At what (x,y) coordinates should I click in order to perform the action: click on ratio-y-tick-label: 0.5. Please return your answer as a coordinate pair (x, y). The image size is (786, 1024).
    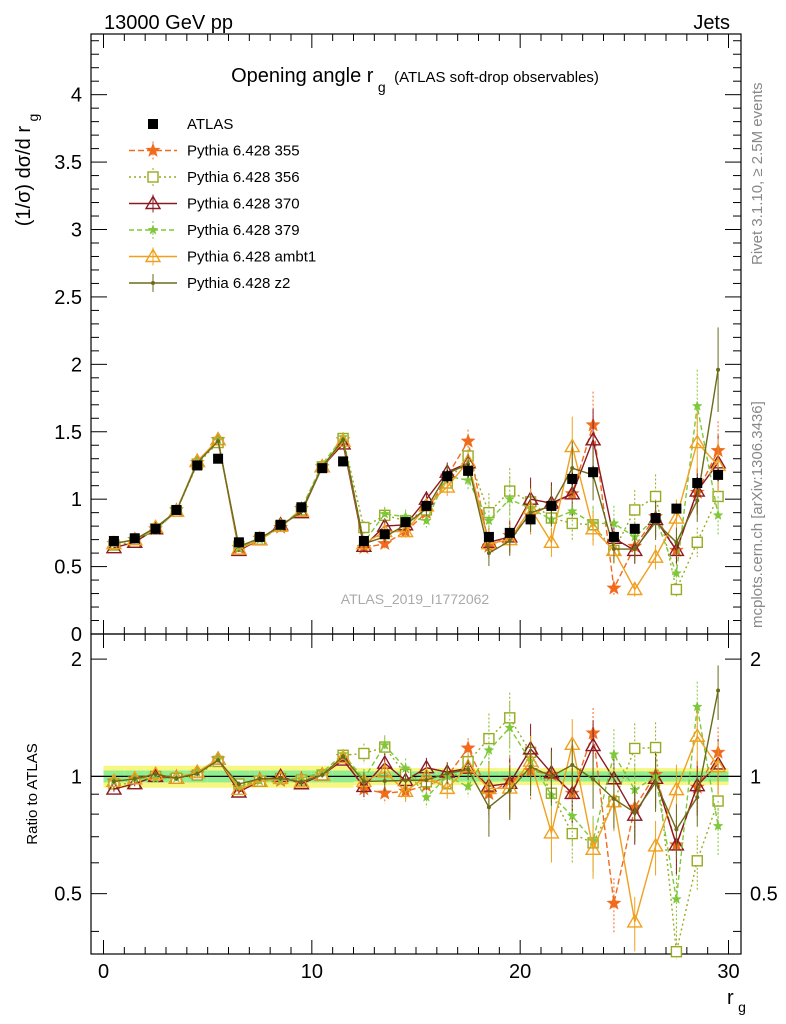
    Looking at the image, I should click on (68, 895).